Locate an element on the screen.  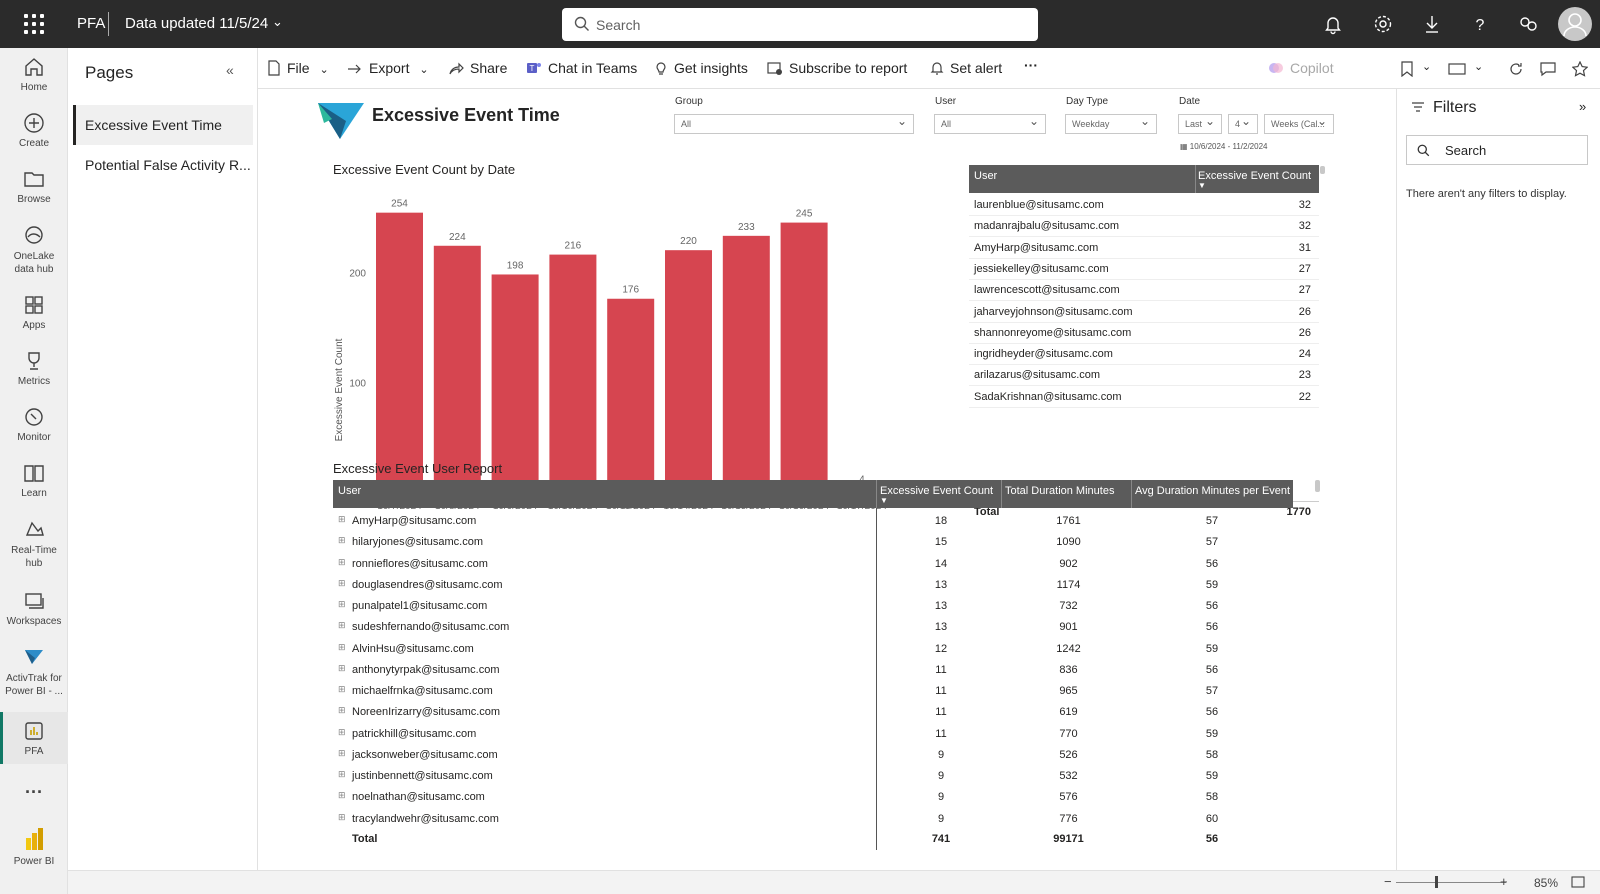
zoom-in-icon: + is located at coordinates (1504, 881).